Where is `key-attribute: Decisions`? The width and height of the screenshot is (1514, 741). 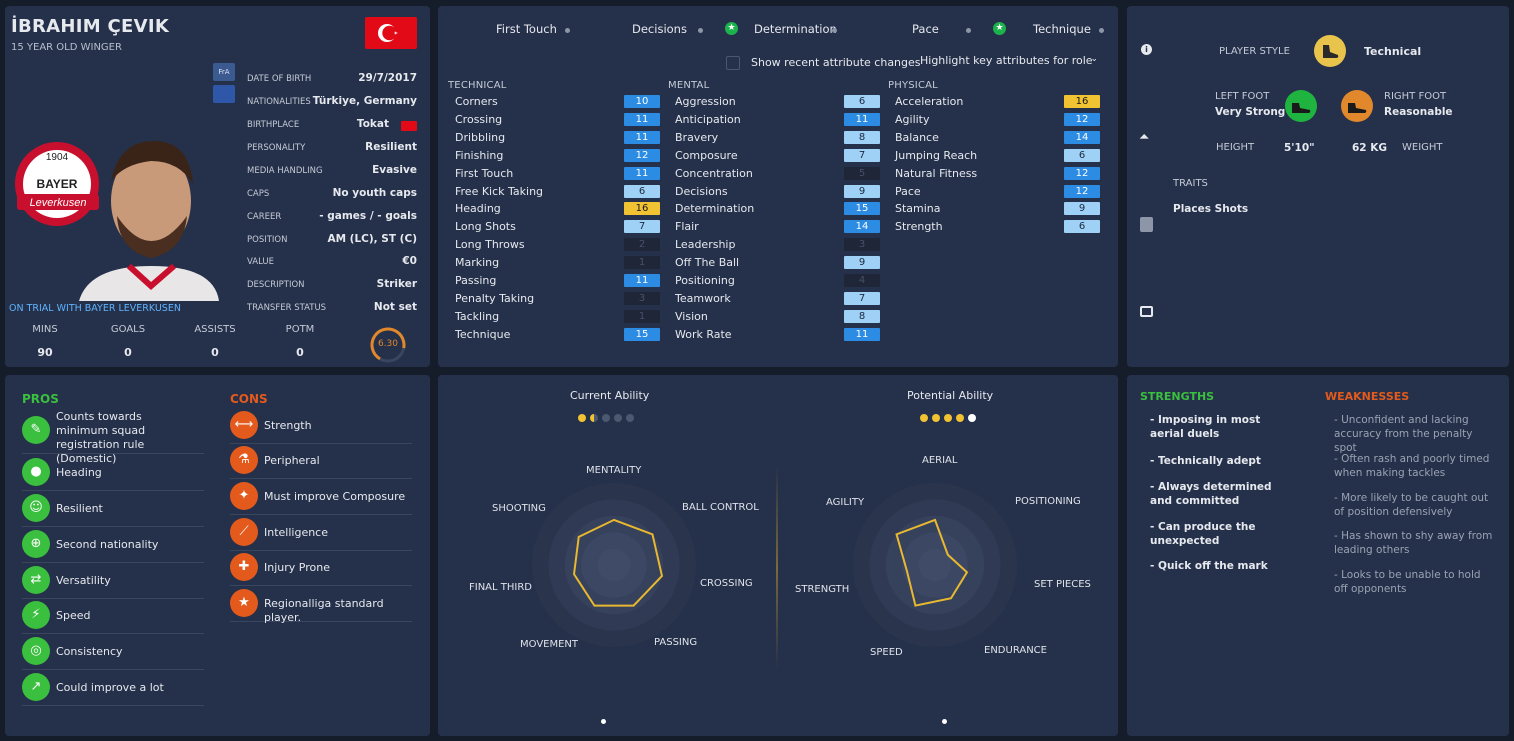 key-attribute: Decisions is located at coordinates (659, 29).